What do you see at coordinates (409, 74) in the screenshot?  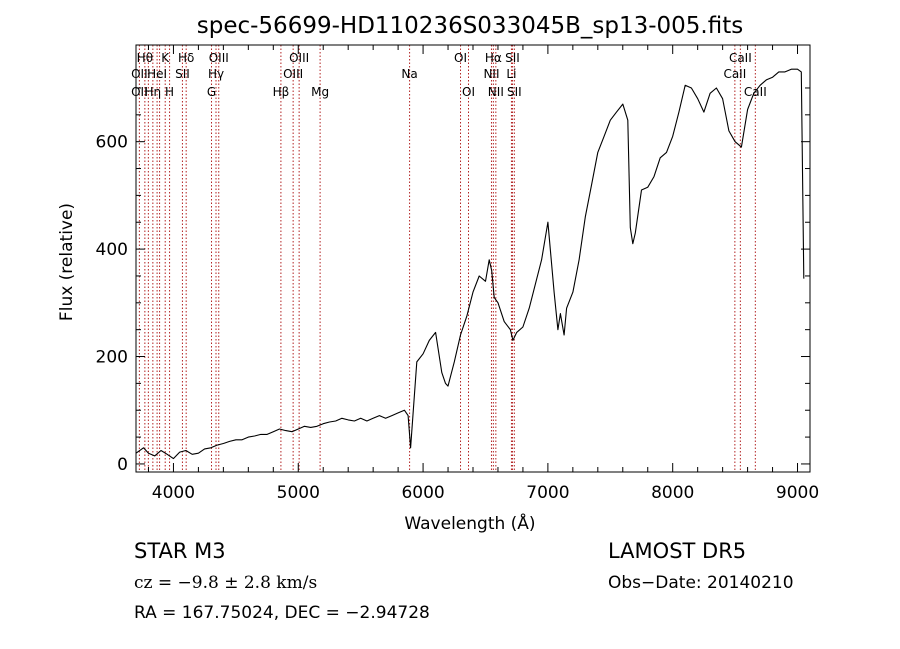 I see `spectral-line-label: Na` at bounding box center [409, 74].